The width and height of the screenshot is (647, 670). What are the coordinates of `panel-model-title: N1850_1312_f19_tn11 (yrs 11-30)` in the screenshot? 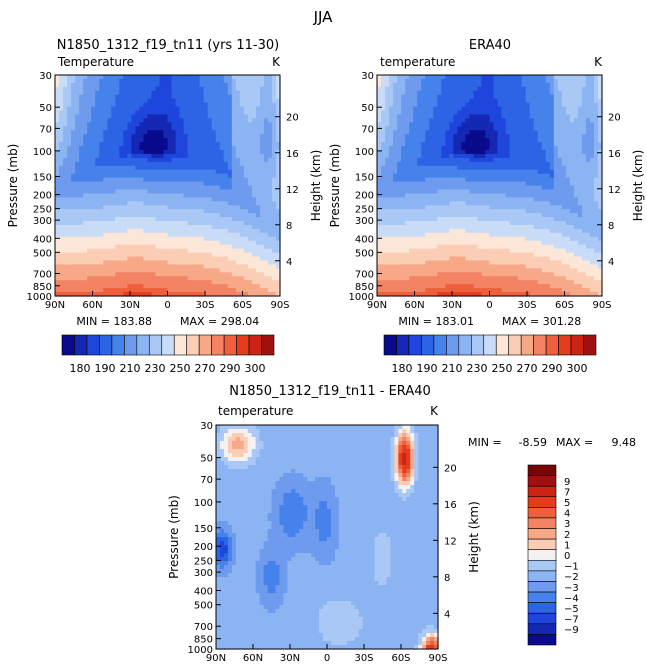 It's located at (168, 45).